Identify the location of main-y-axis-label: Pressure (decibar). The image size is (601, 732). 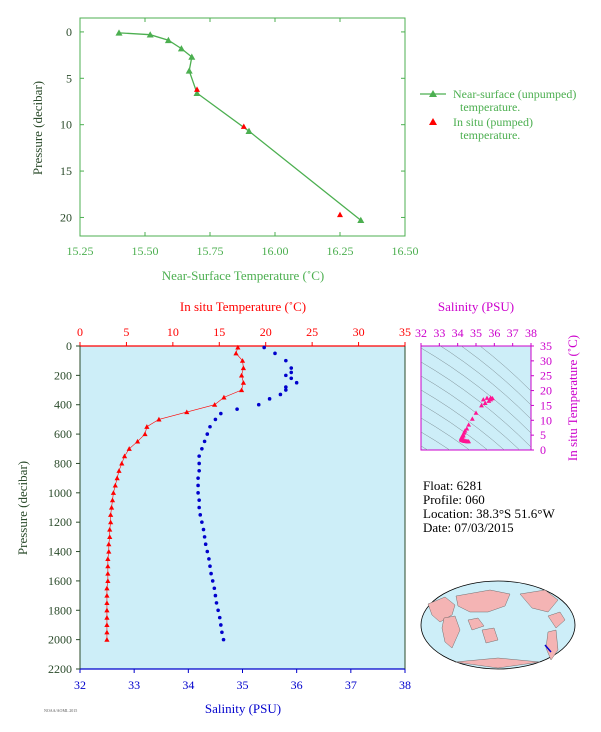
(22, 508).